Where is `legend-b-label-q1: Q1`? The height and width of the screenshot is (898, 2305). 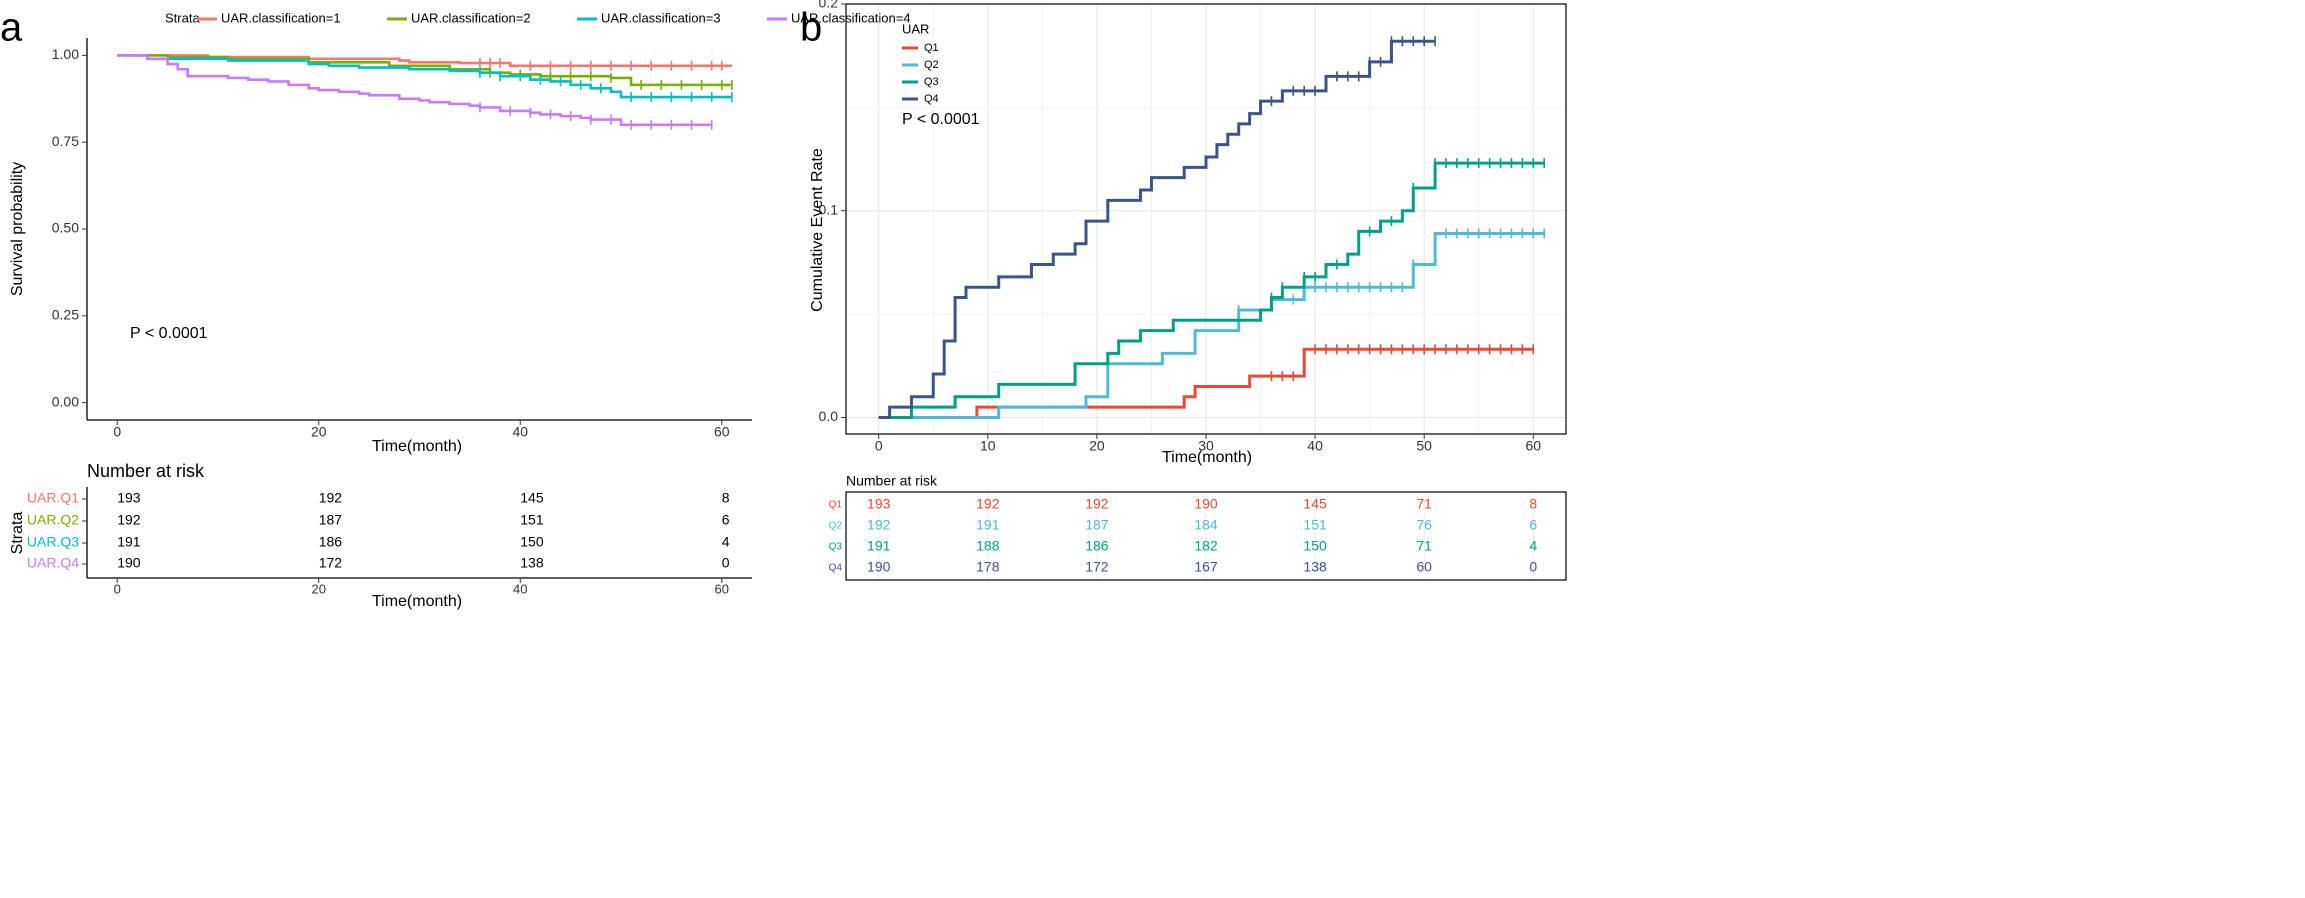 legend-b-label-q1: Q1 is located at coordinates (931, 48).